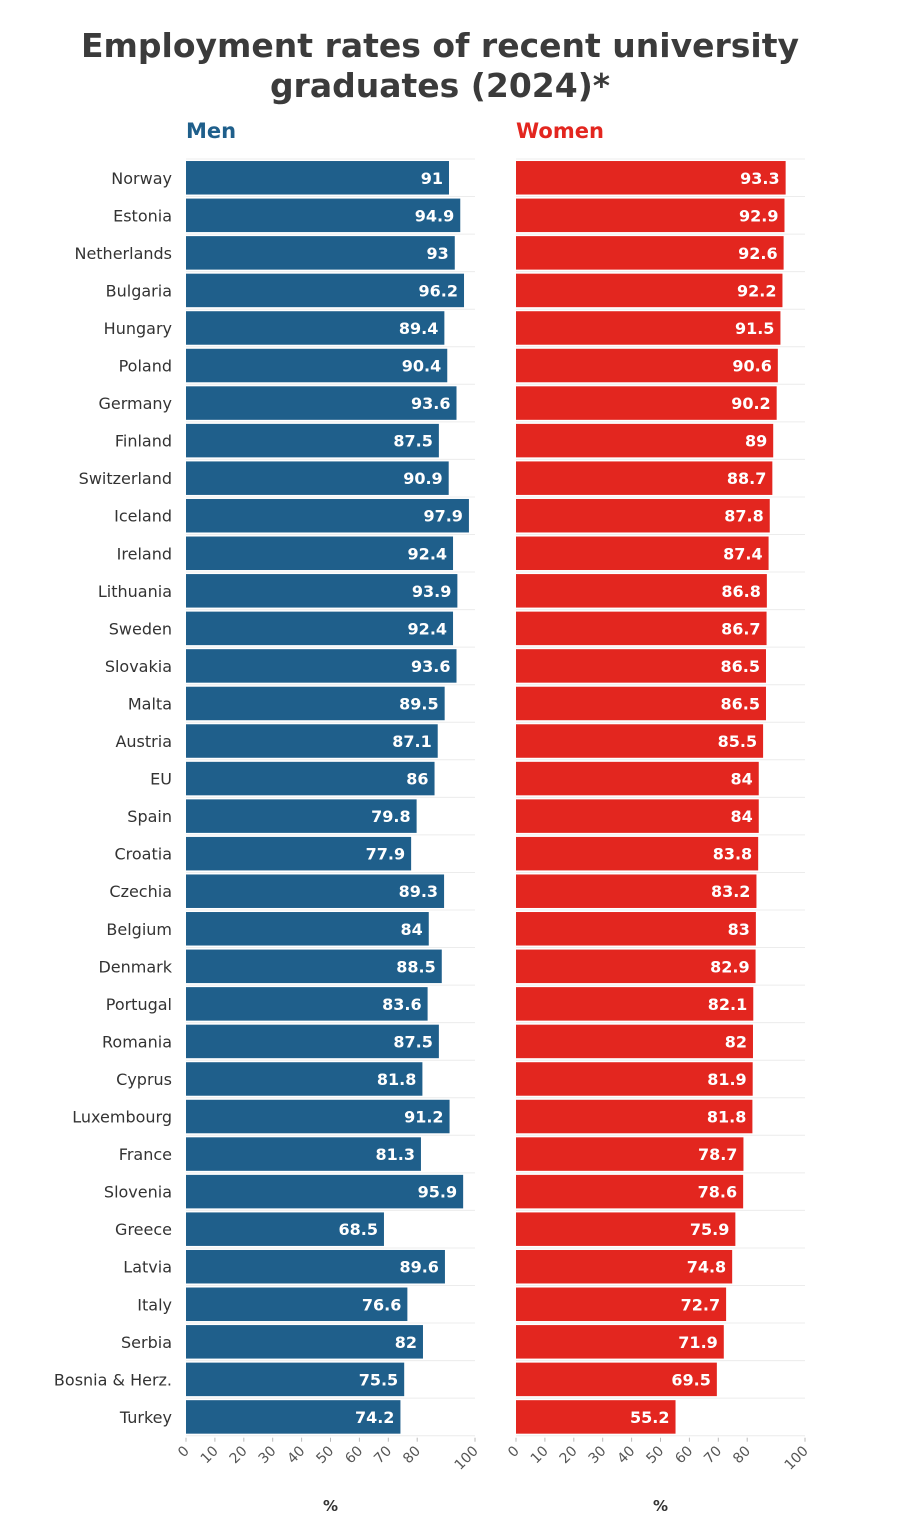  I want to click on value-label-men-malta: 89.5, so click(418, 703).